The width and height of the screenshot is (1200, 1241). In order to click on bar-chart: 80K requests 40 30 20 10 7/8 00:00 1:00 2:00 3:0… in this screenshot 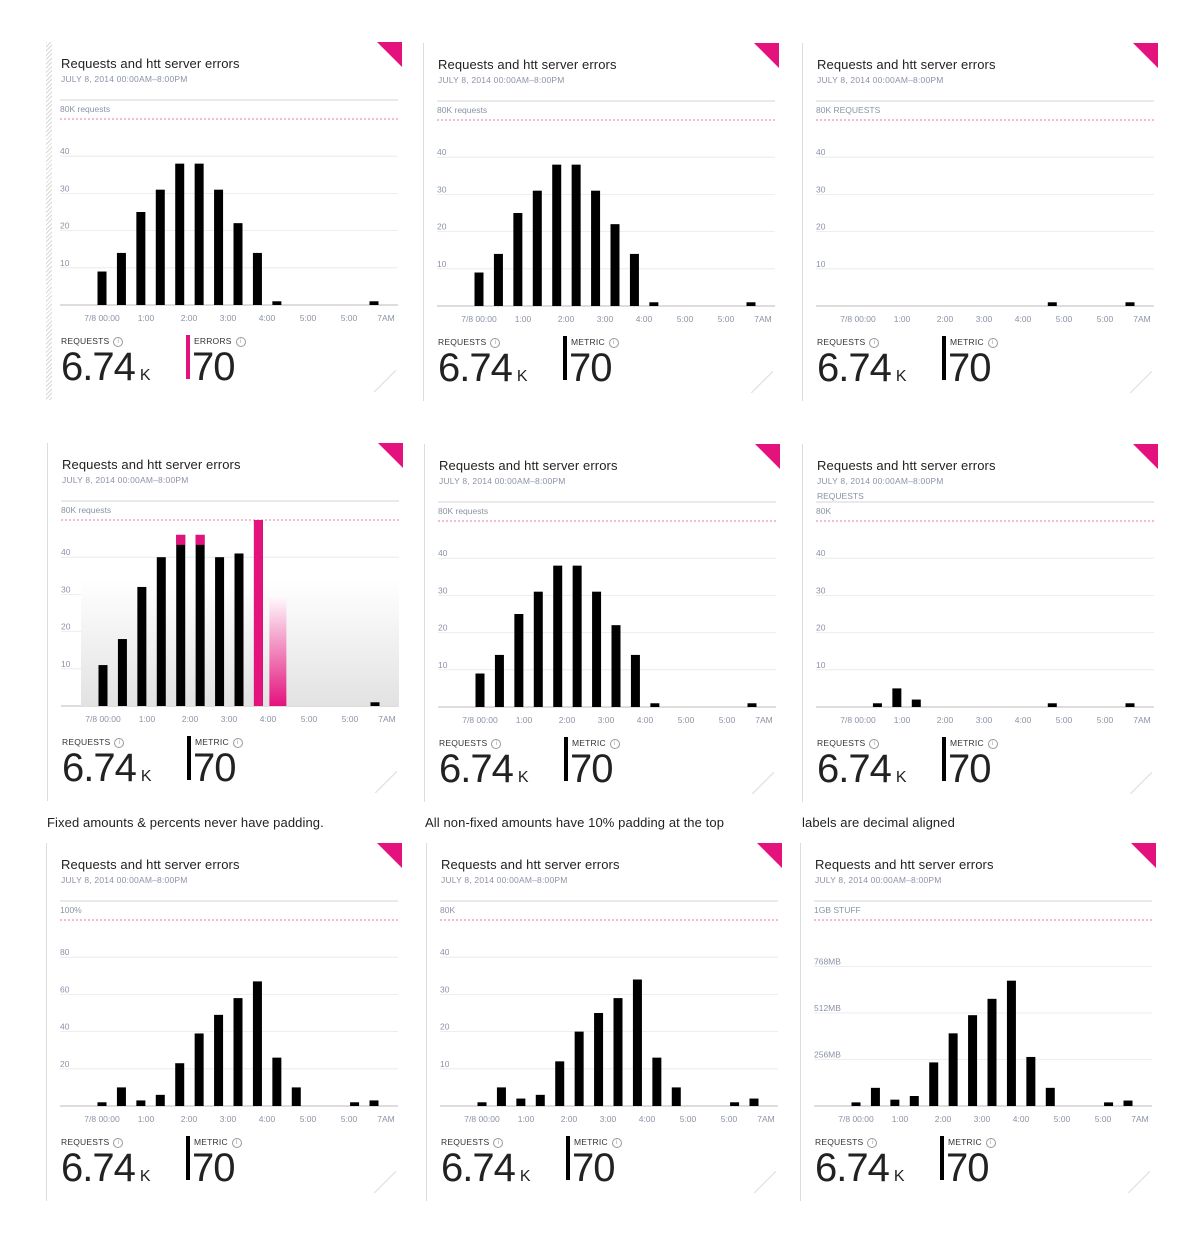, I will do `click(607, 613)`.